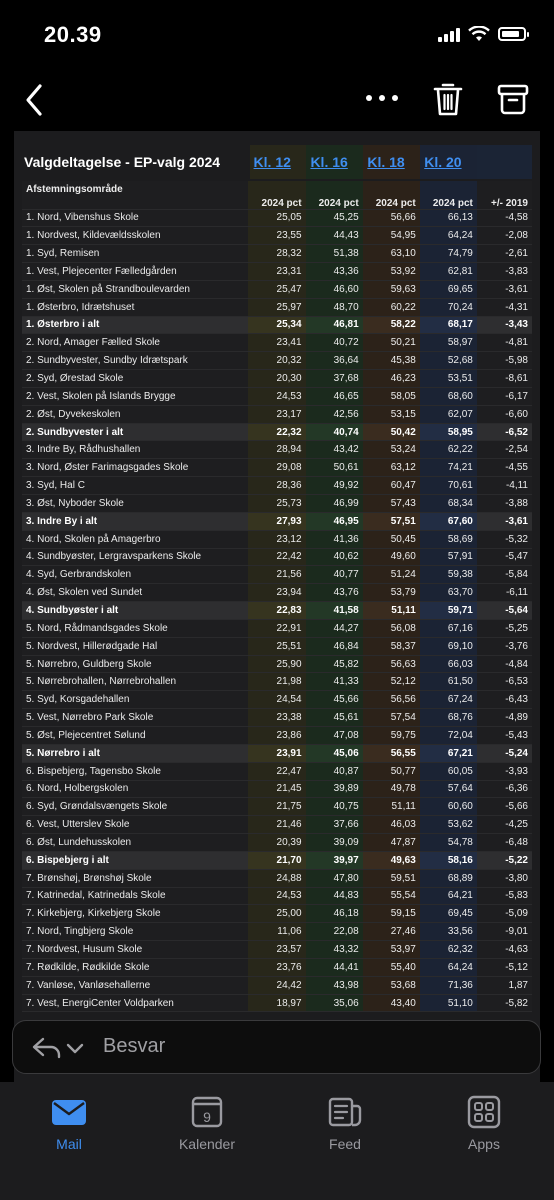  I want to click on cell-kl20: 58,95, so click(448, 432).